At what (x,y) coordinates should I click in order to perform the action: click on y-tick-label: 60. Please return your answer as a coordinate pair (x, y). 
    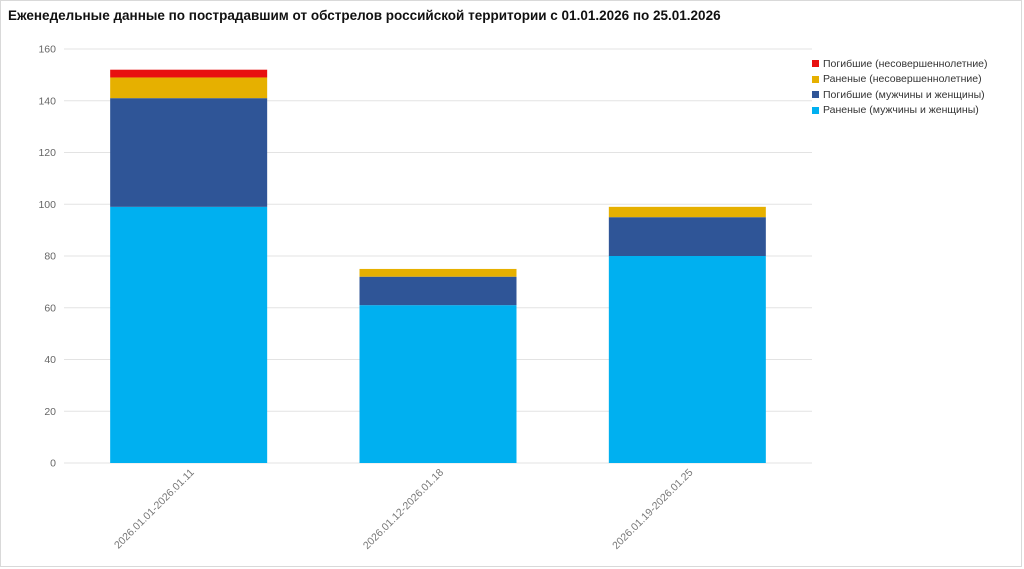
    Looking at the image, I should click on (50, 308).